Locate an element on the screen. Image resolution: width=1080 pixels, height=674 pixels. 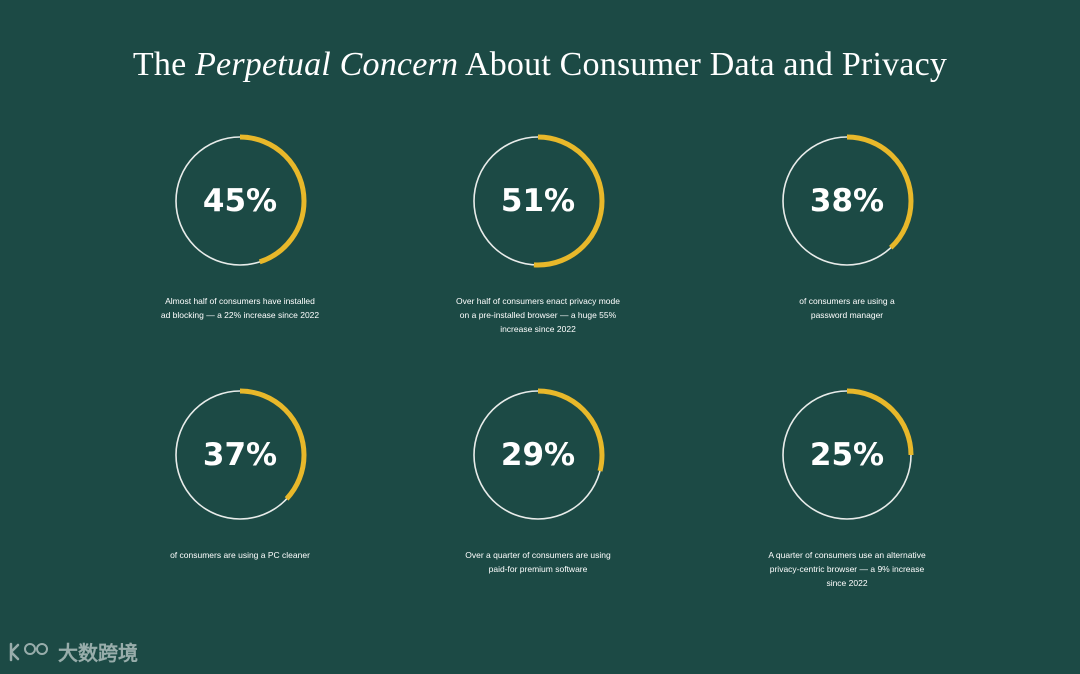
donut-ring-4: 29% is located at coordinates (538, 455).